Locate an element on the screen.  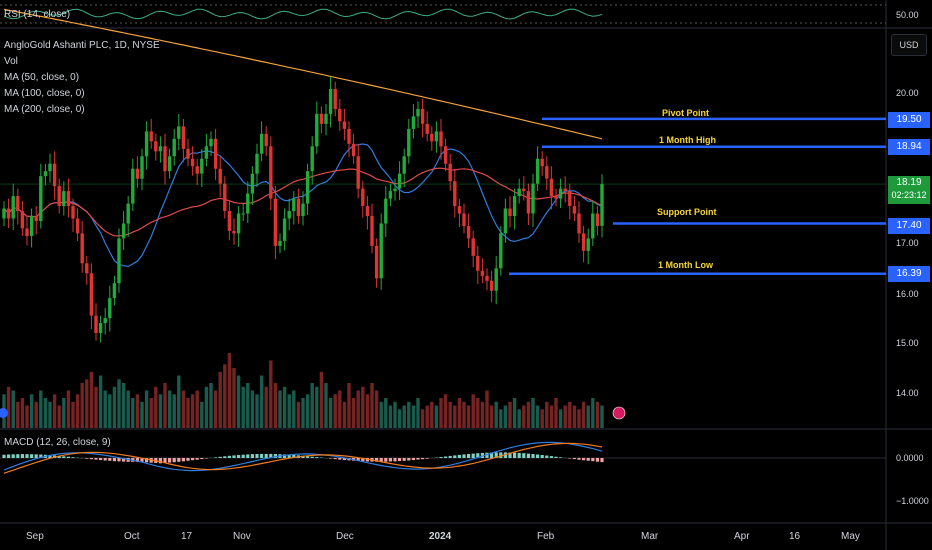
x-axis-label: May is located at coordinates (850, 536).